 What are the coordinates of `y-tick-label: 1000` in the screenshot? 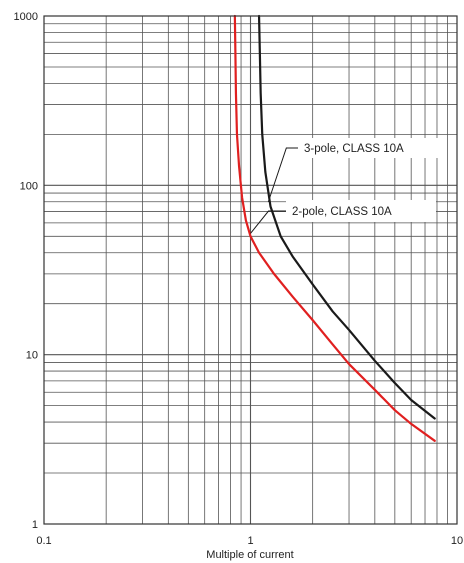 It's located at (26, 17).